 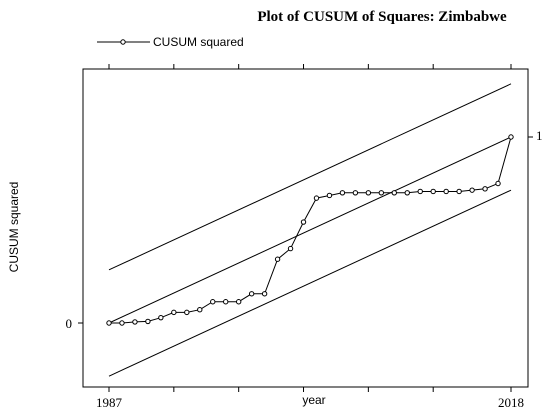 What do you see at coordinates (123, 42) in the screenshot?
I see `legend-marker-swatch` at bounding box center [123, 42].